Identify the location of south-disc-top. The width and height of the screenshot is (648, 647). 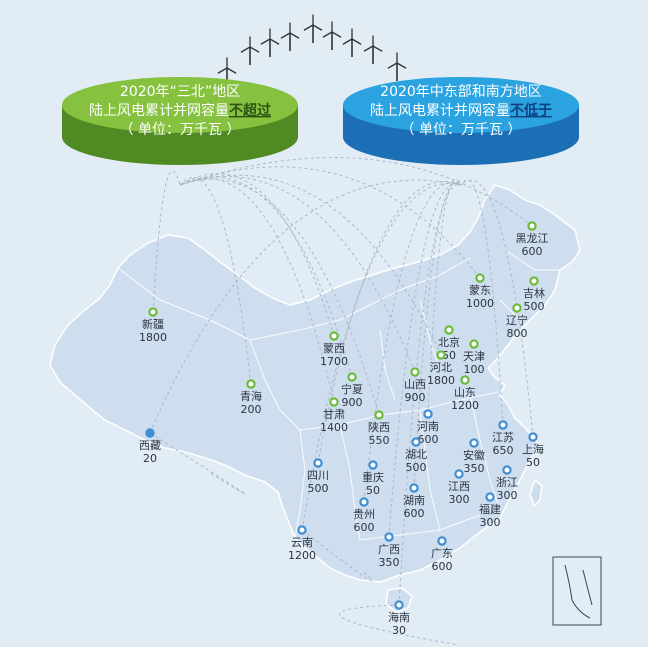
(461, 105).